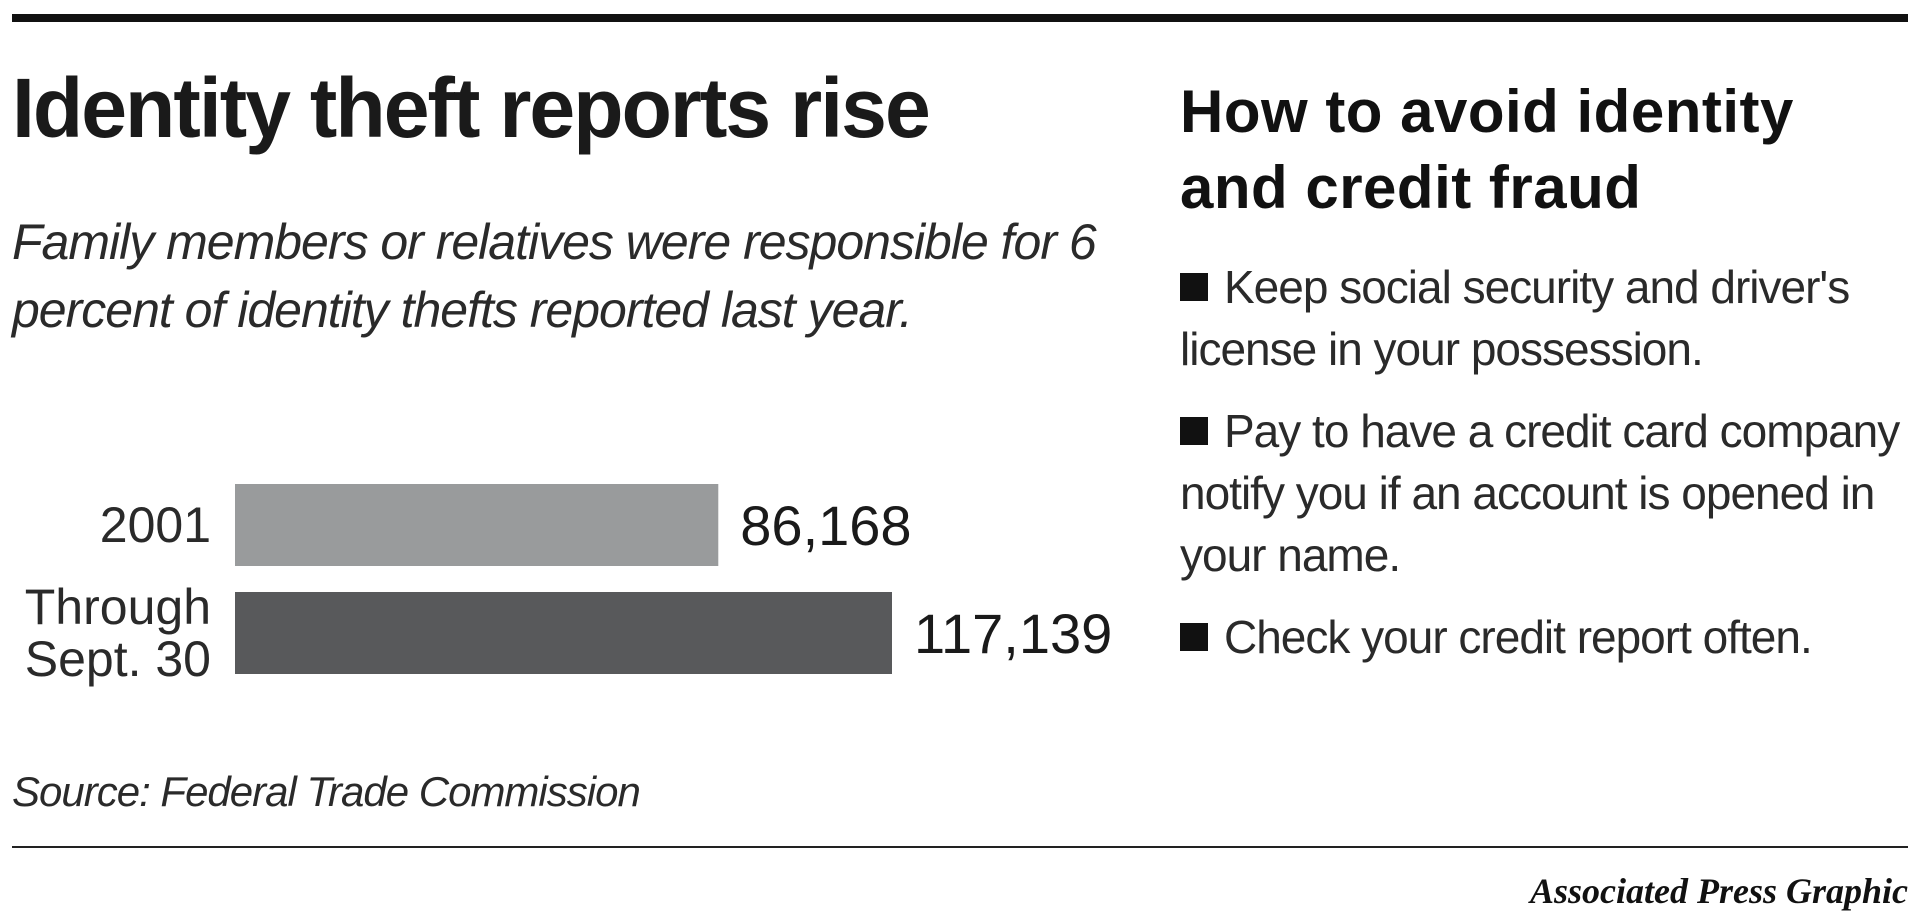 The height and width of the screenshot is (922, 1920). Describe the element at coordinates (118, 607) in the screenshot. I see `category-label-line: Through` at that location.